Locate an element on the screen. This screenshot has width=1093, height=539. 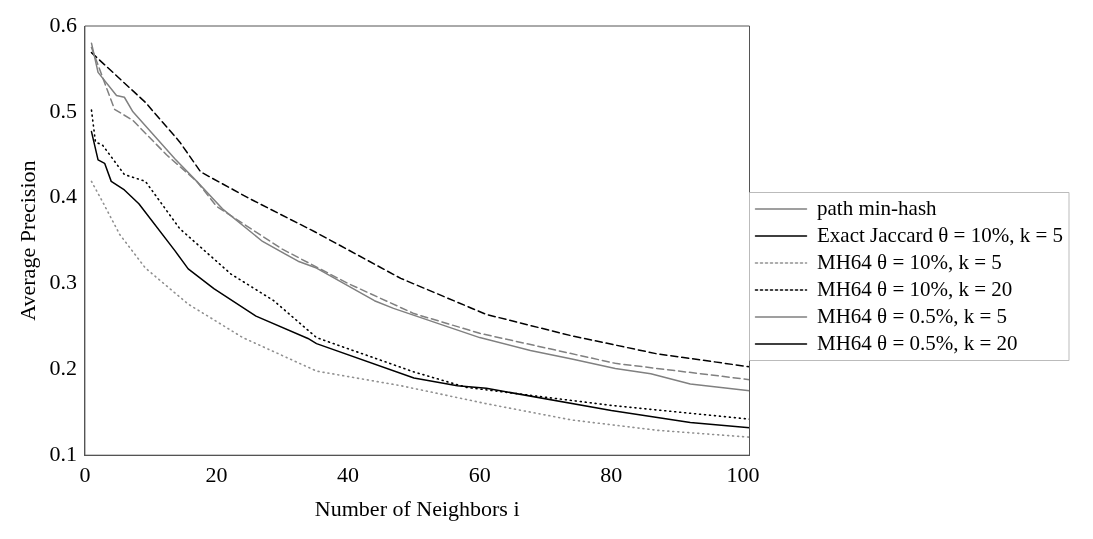
legend-label: MH64 θ = 10%, k = 5 is located at coordinates (909, 261).